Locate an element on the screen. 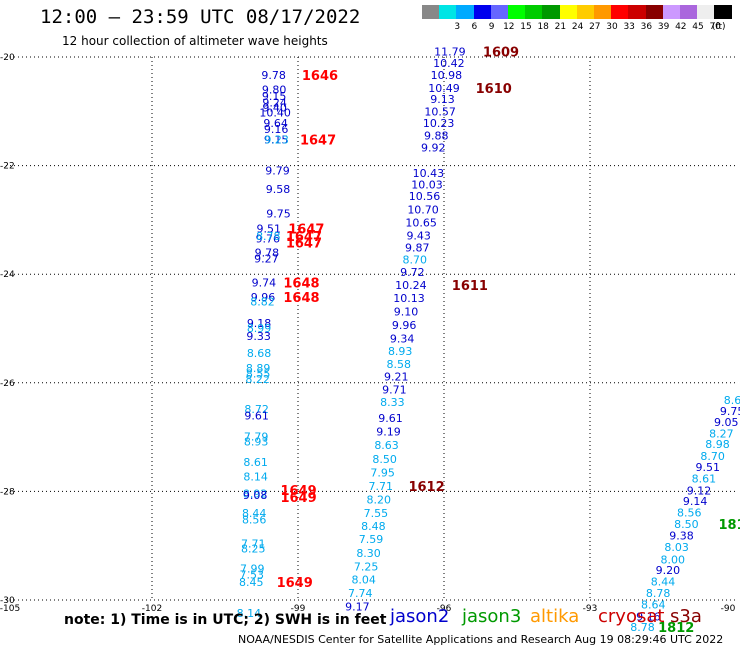 This screenshot has width=740, height=650. wave-height-value: 8.44 is located at coordinates (663, 582).